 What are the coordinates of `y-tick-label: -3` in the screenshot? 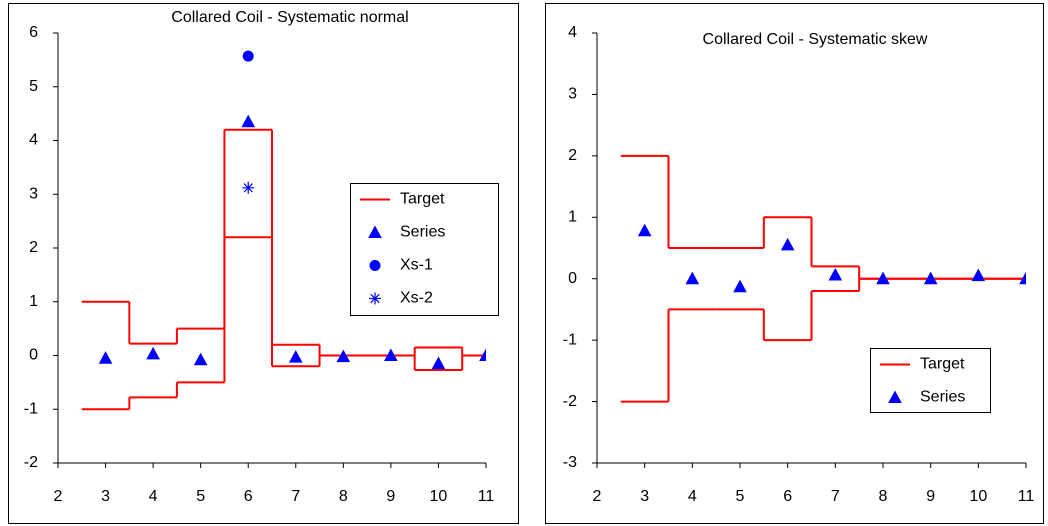 It's located at (570, 462).